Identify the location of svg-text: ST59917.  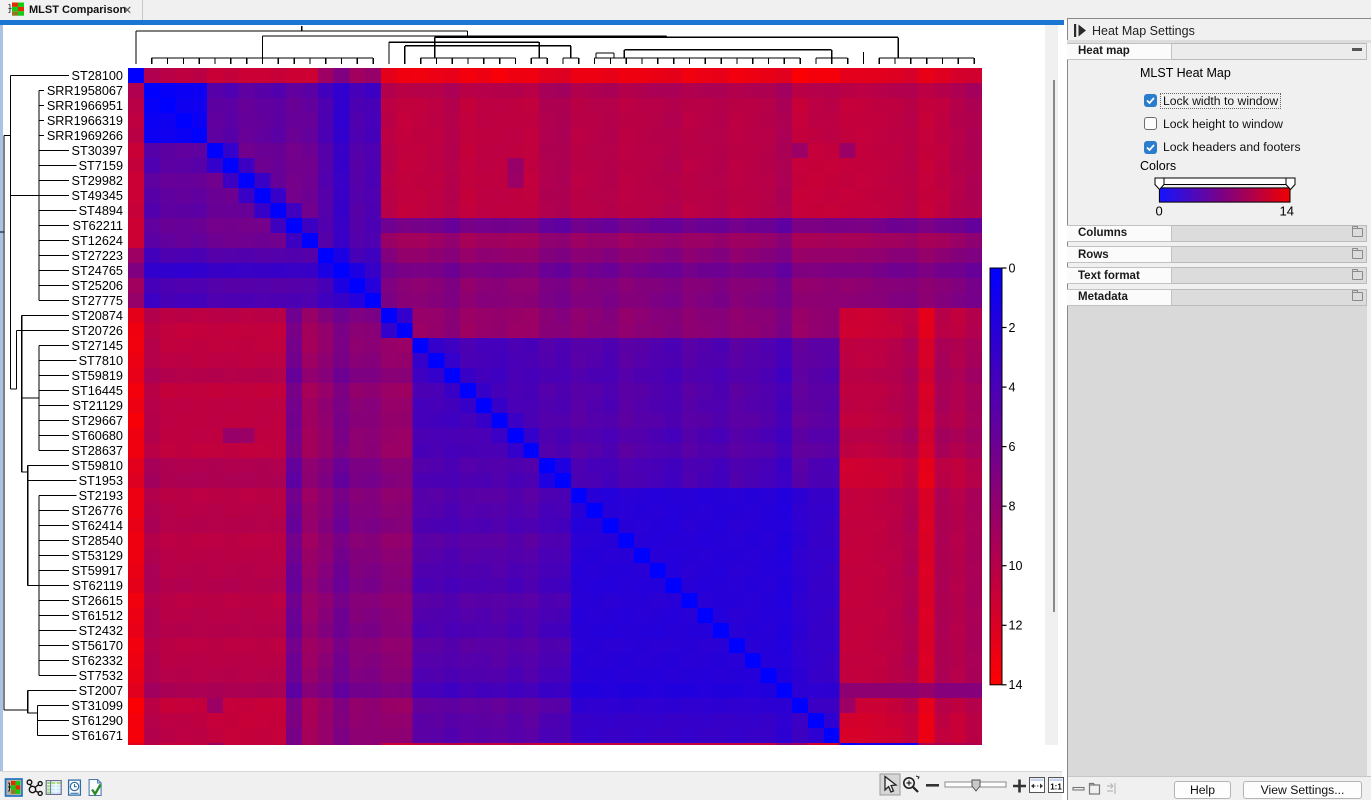
(98, 571).